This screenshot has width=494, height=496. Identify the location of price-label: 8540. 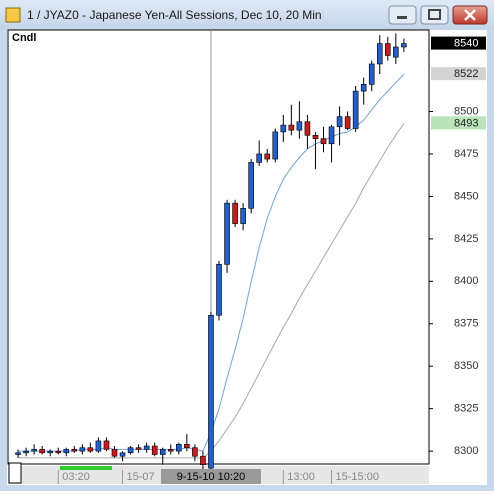
(466, 43).